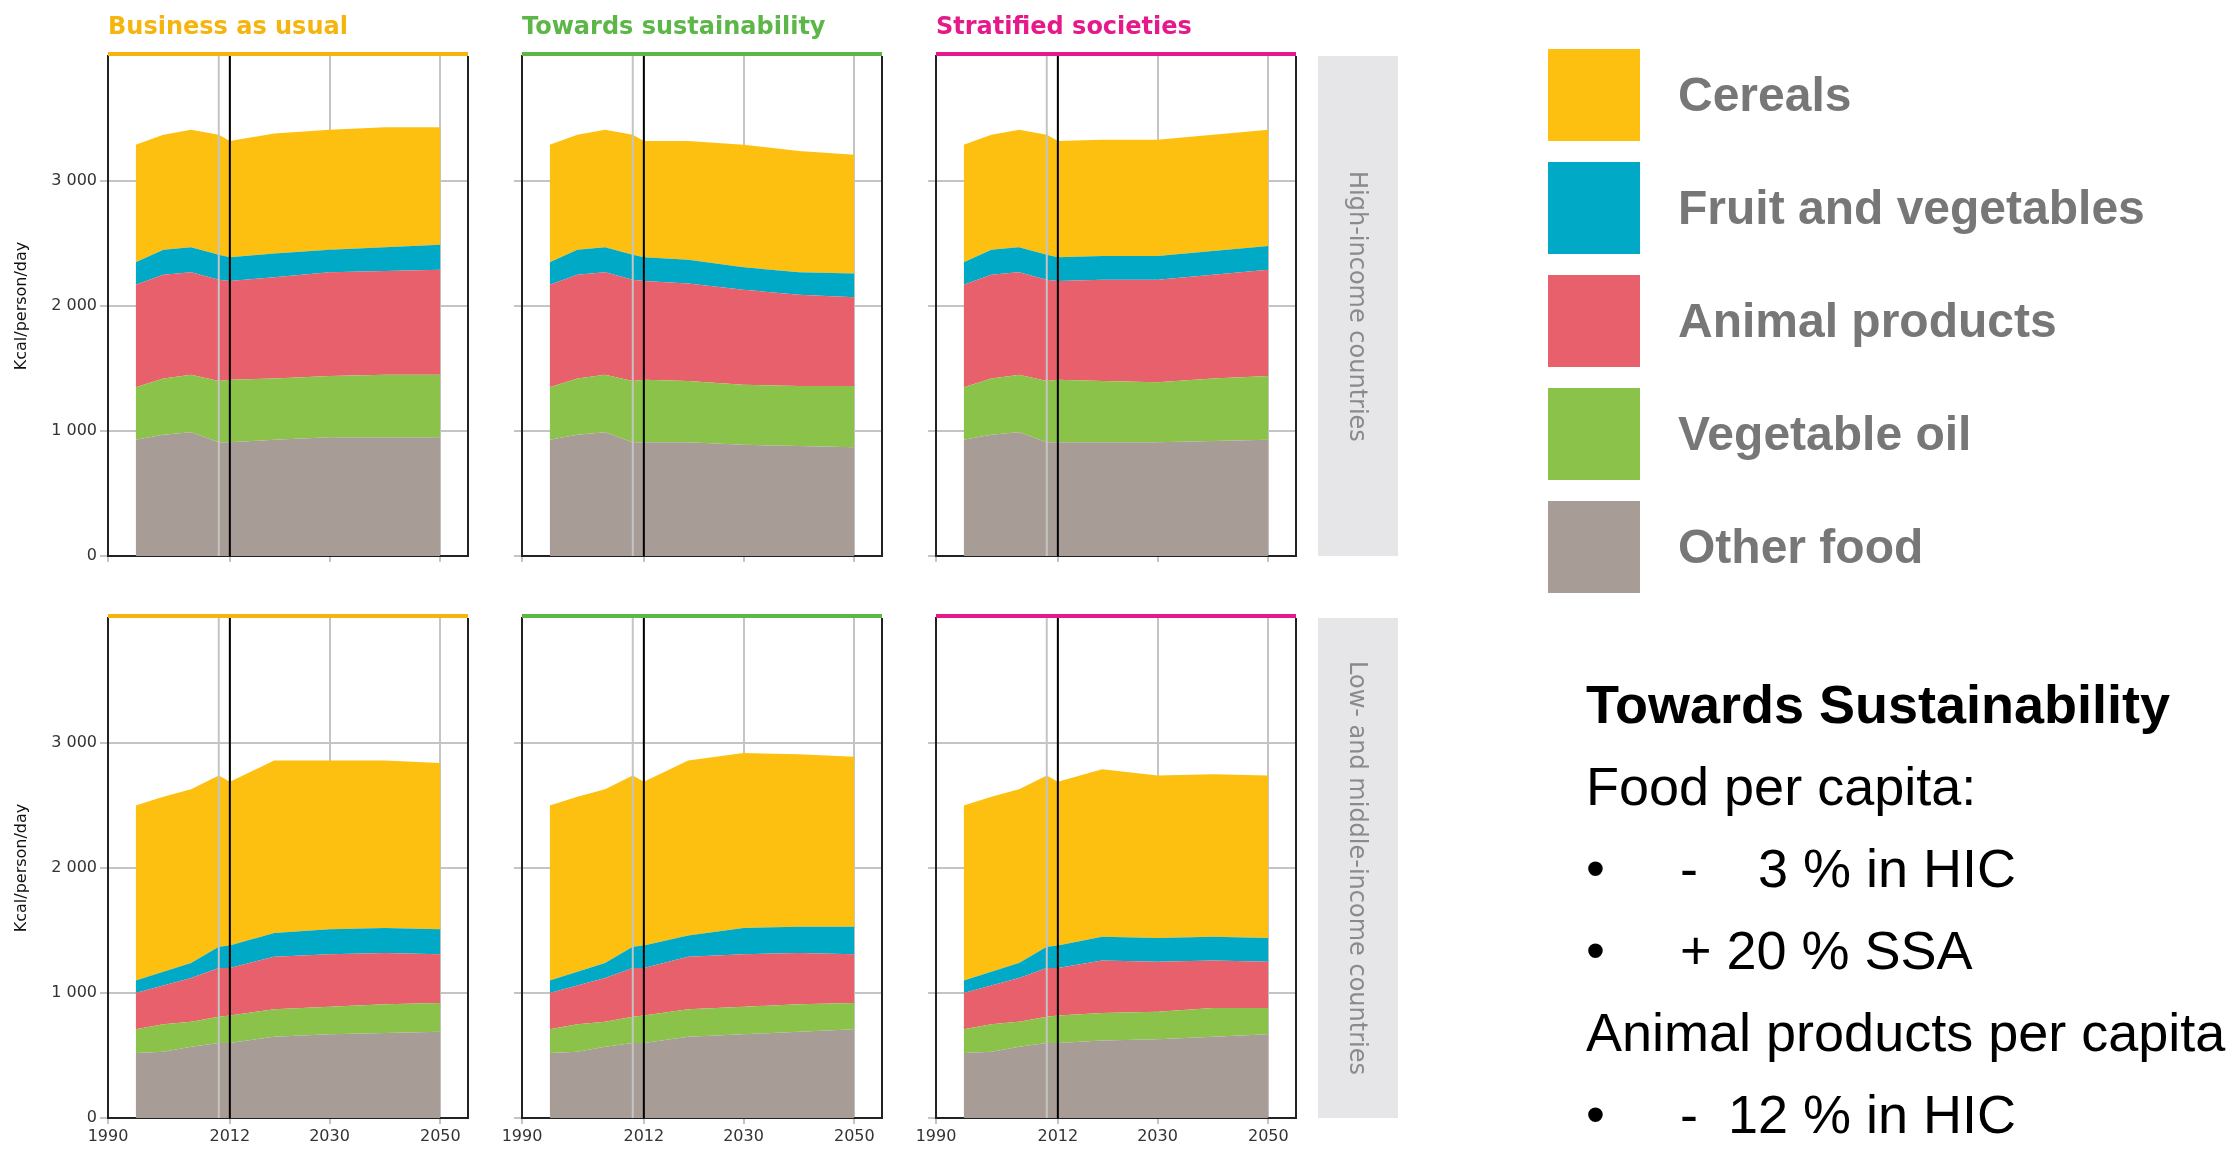  I want to click on chart-title: Towards sustainability, so click(674, 26).